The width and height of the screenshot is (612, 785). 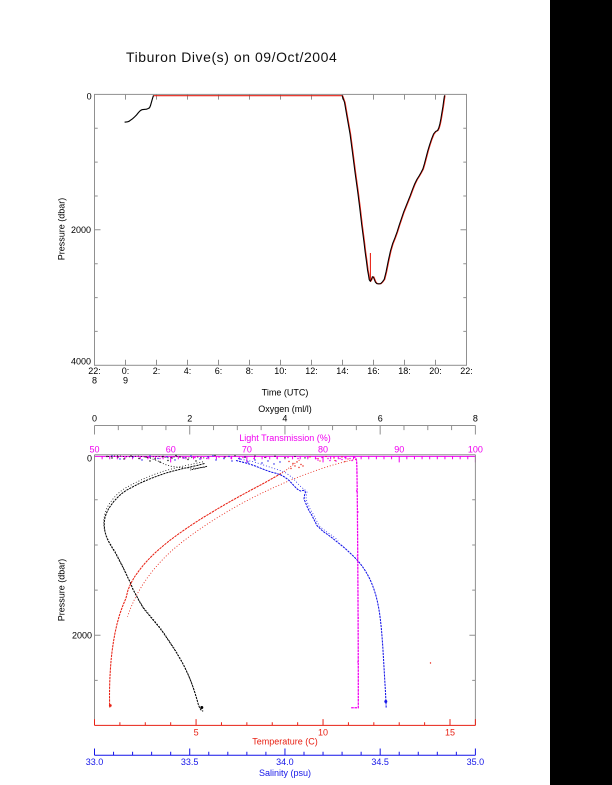 What do you see at coordinates (285, 773) in the screenshot?
I see `svg-text: Salinity (psu)` at bounding box center [285, 773].